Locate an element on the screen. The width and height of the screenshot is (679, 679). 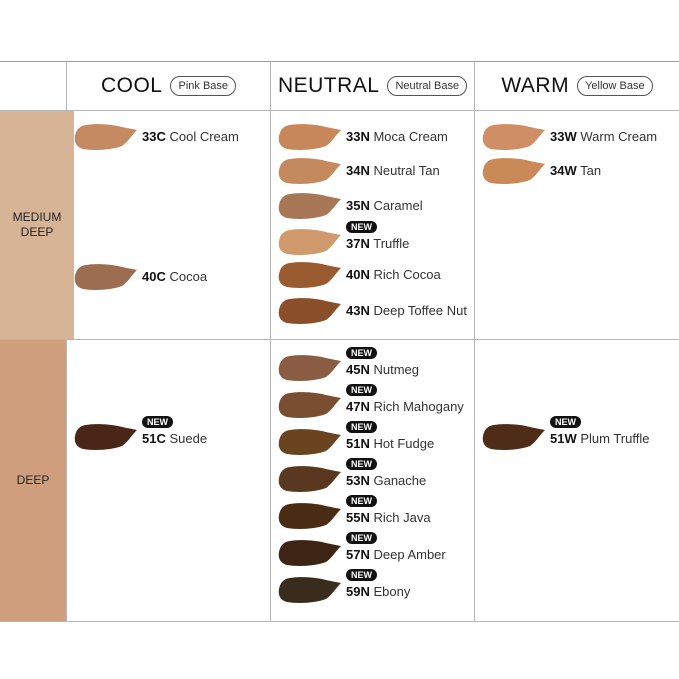
base-pill: Yellow Base is located at coordinates (615, 85).